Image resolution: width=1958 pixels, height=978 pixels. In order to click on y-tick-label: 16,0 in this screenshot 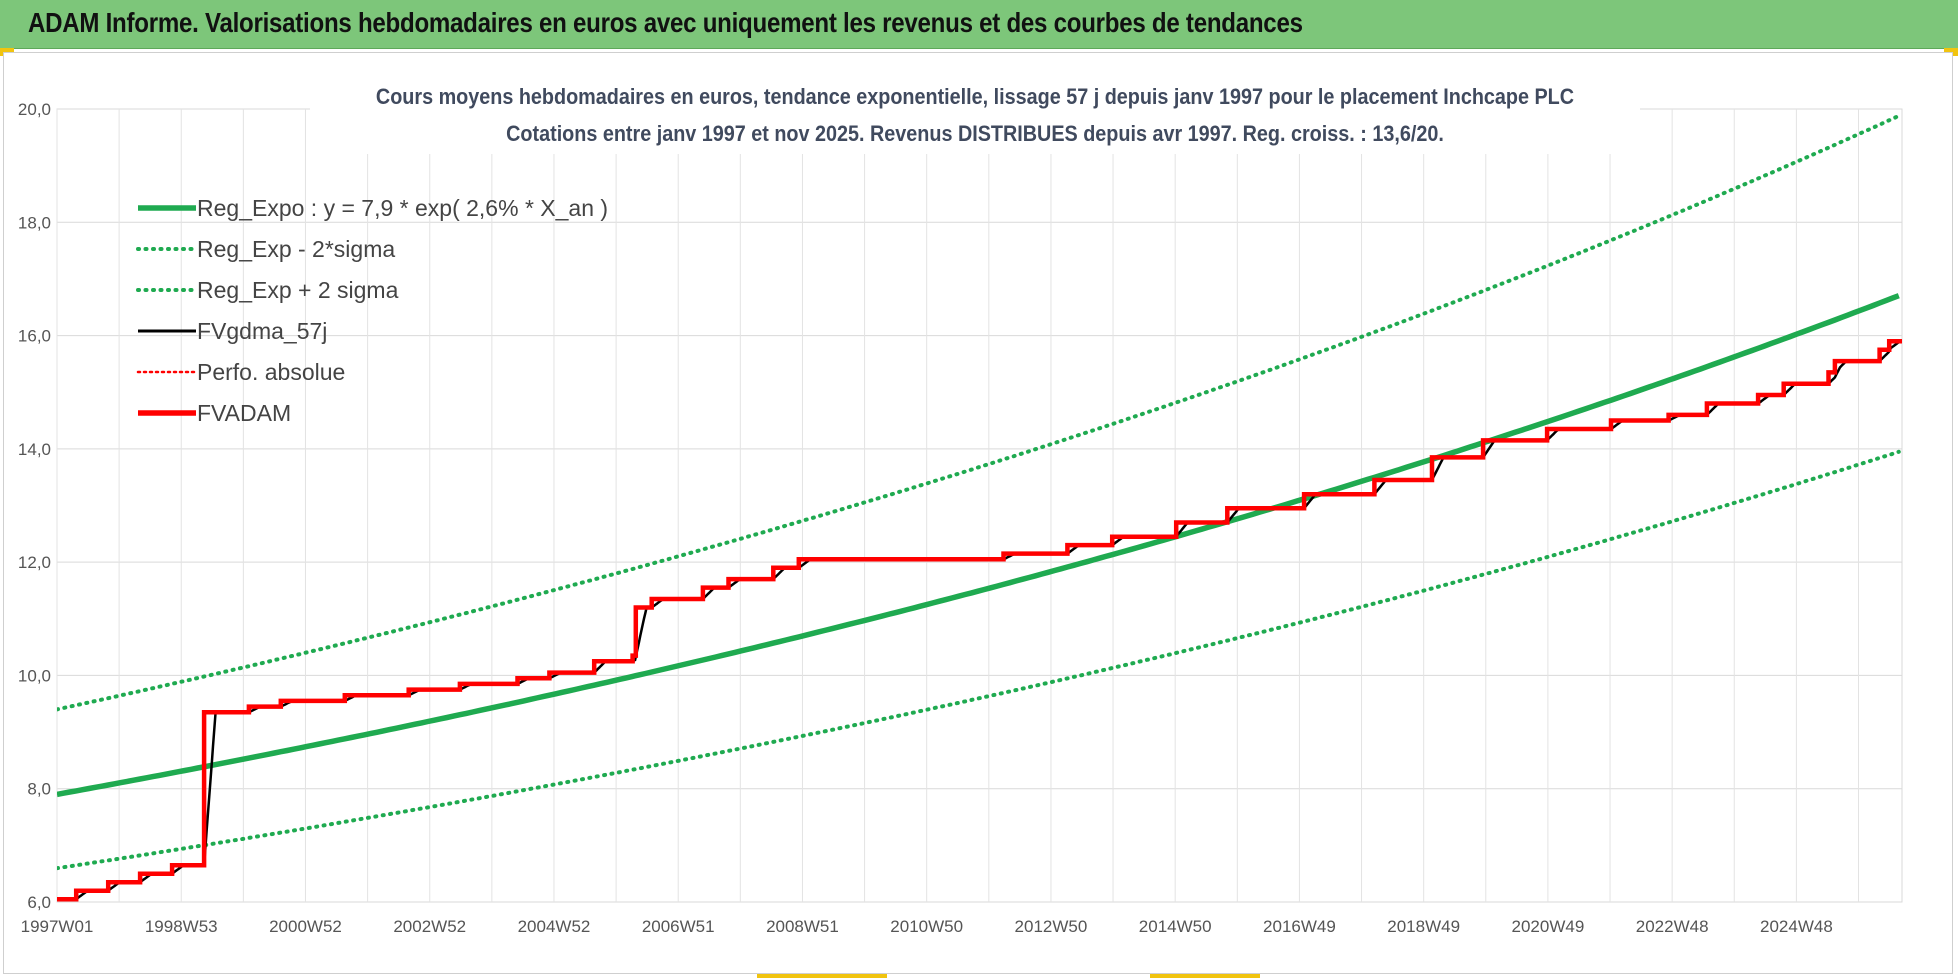, I will do `click(34, 336)`.